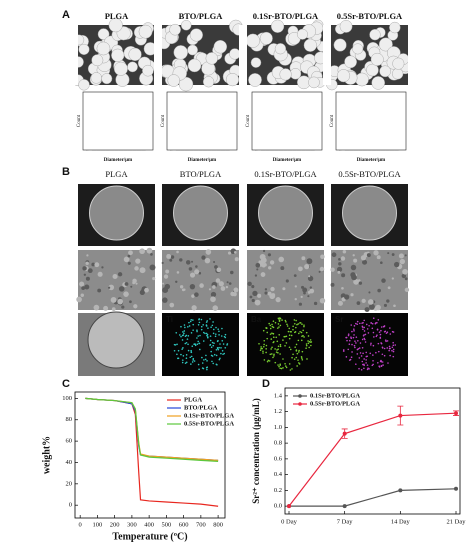 The height and width of the screenshot is (544, 474). What do you see at coordinates (289, 521) in the screenshot?
I see `x-tick-label: 0 Day` at bounding box center [289, 521].